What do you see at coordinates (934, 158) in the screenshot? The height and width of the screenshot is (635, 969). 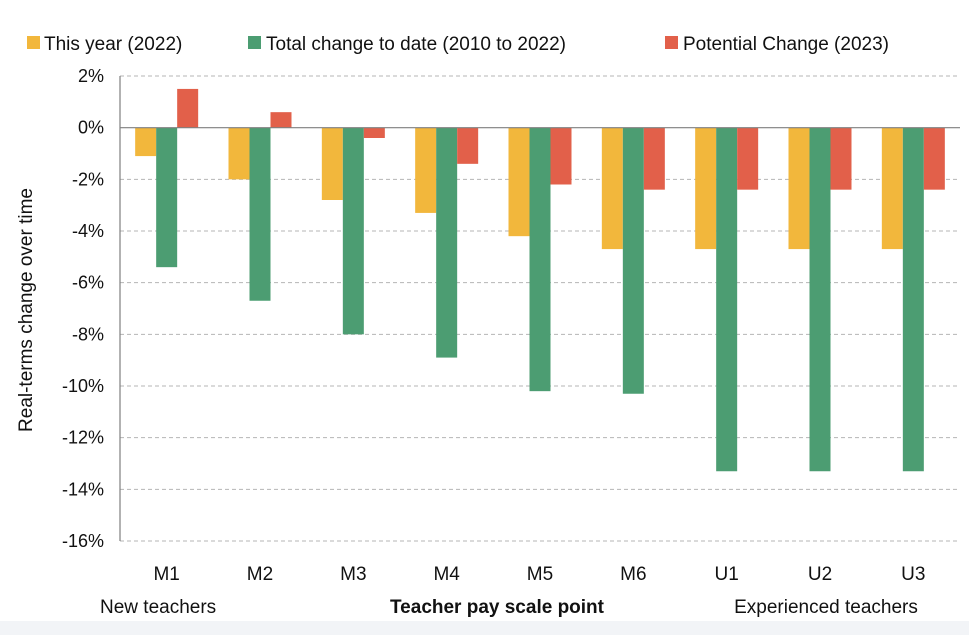 I see `bar-potential-change-u3` at bounding box center [934, 158].